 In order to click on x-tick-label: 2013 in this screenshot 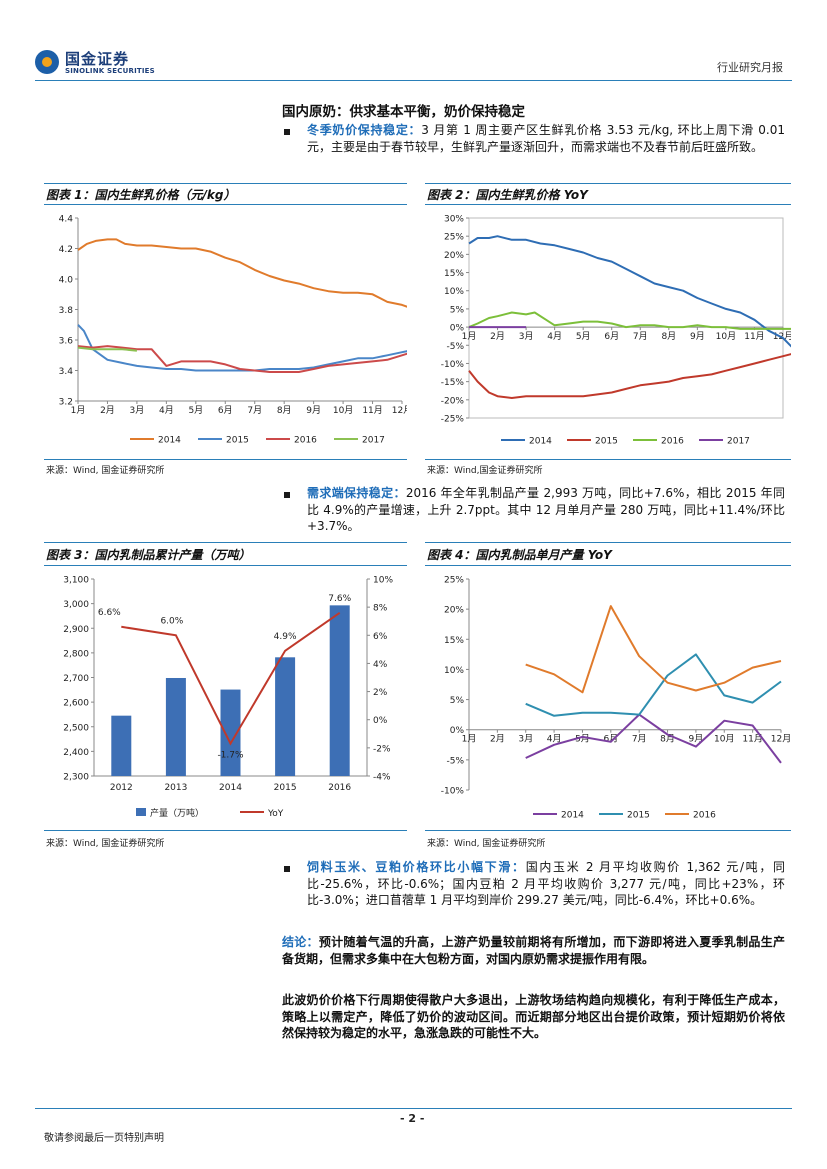, I will do `click(175, 788)`.